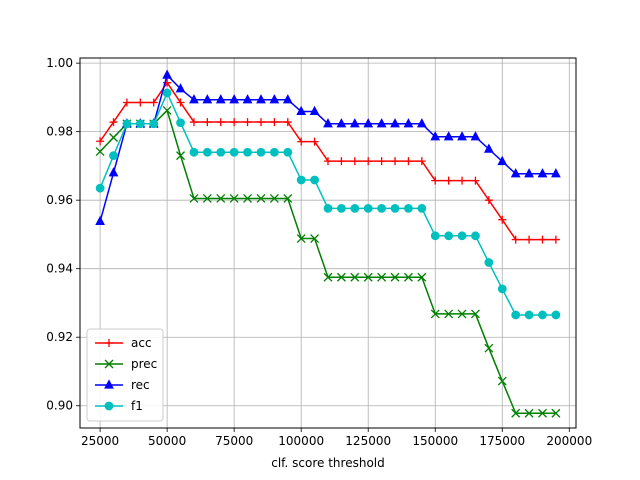 The image size is (640, 480). I want to click on x-tick-label: 25000, so click(100, 441).